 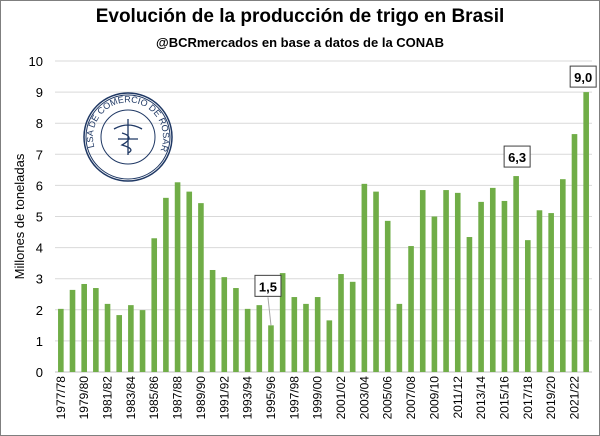 What do you see at coordinates (329, 346) in the screenshot?
I see `bar-2000/01` at bounding box center [329, 346].